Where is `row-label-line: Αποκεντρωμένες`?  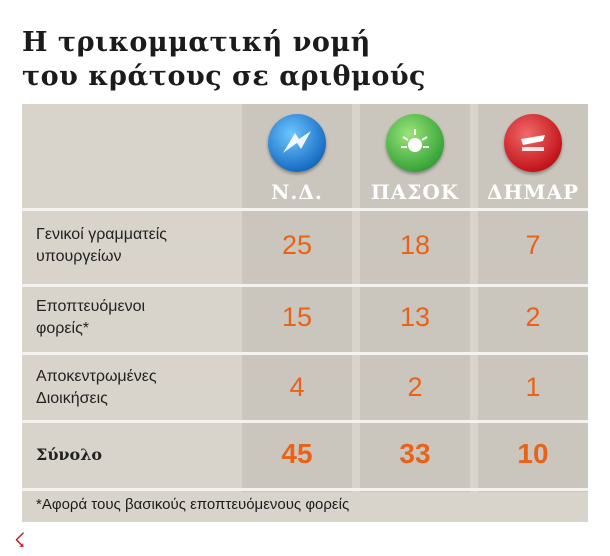
row-label-line: Αποκεντρωμένες is located at coordinates (96, 376).